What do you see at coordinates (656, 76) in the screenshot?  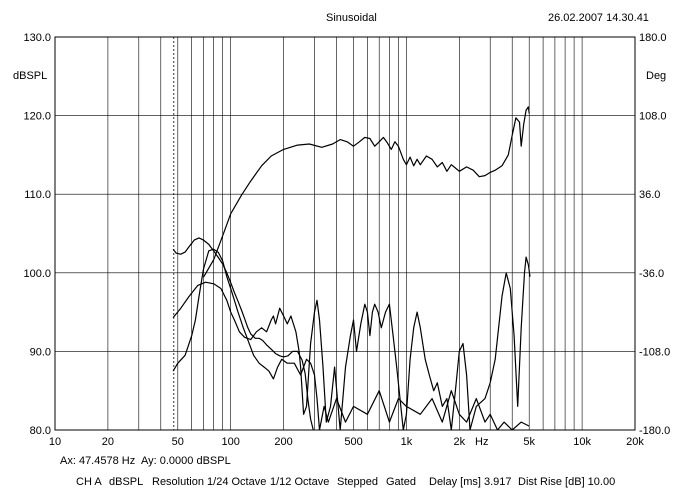 I see `y-axis-label-right: Deg` at bounding box center [656, 76].